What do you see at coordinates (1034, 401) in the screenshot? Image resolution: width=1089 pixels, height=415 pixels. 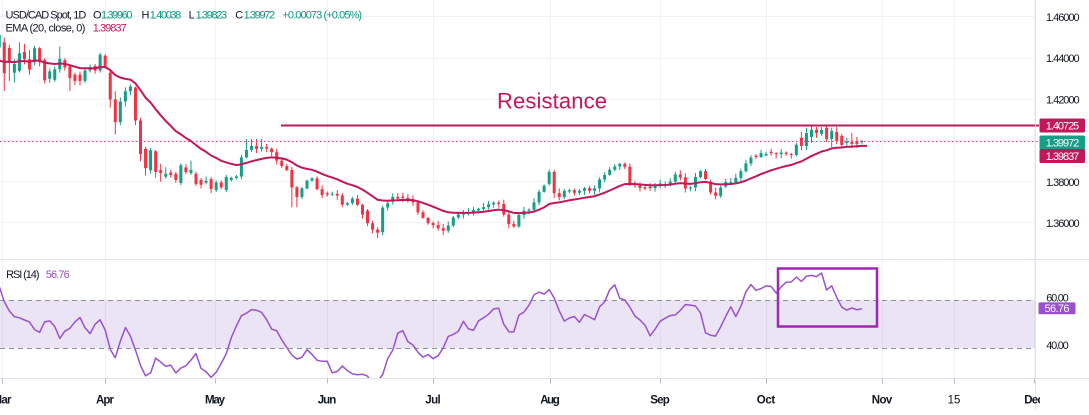 I see `svg-text: Dec` at bounding box center [1034, 401].